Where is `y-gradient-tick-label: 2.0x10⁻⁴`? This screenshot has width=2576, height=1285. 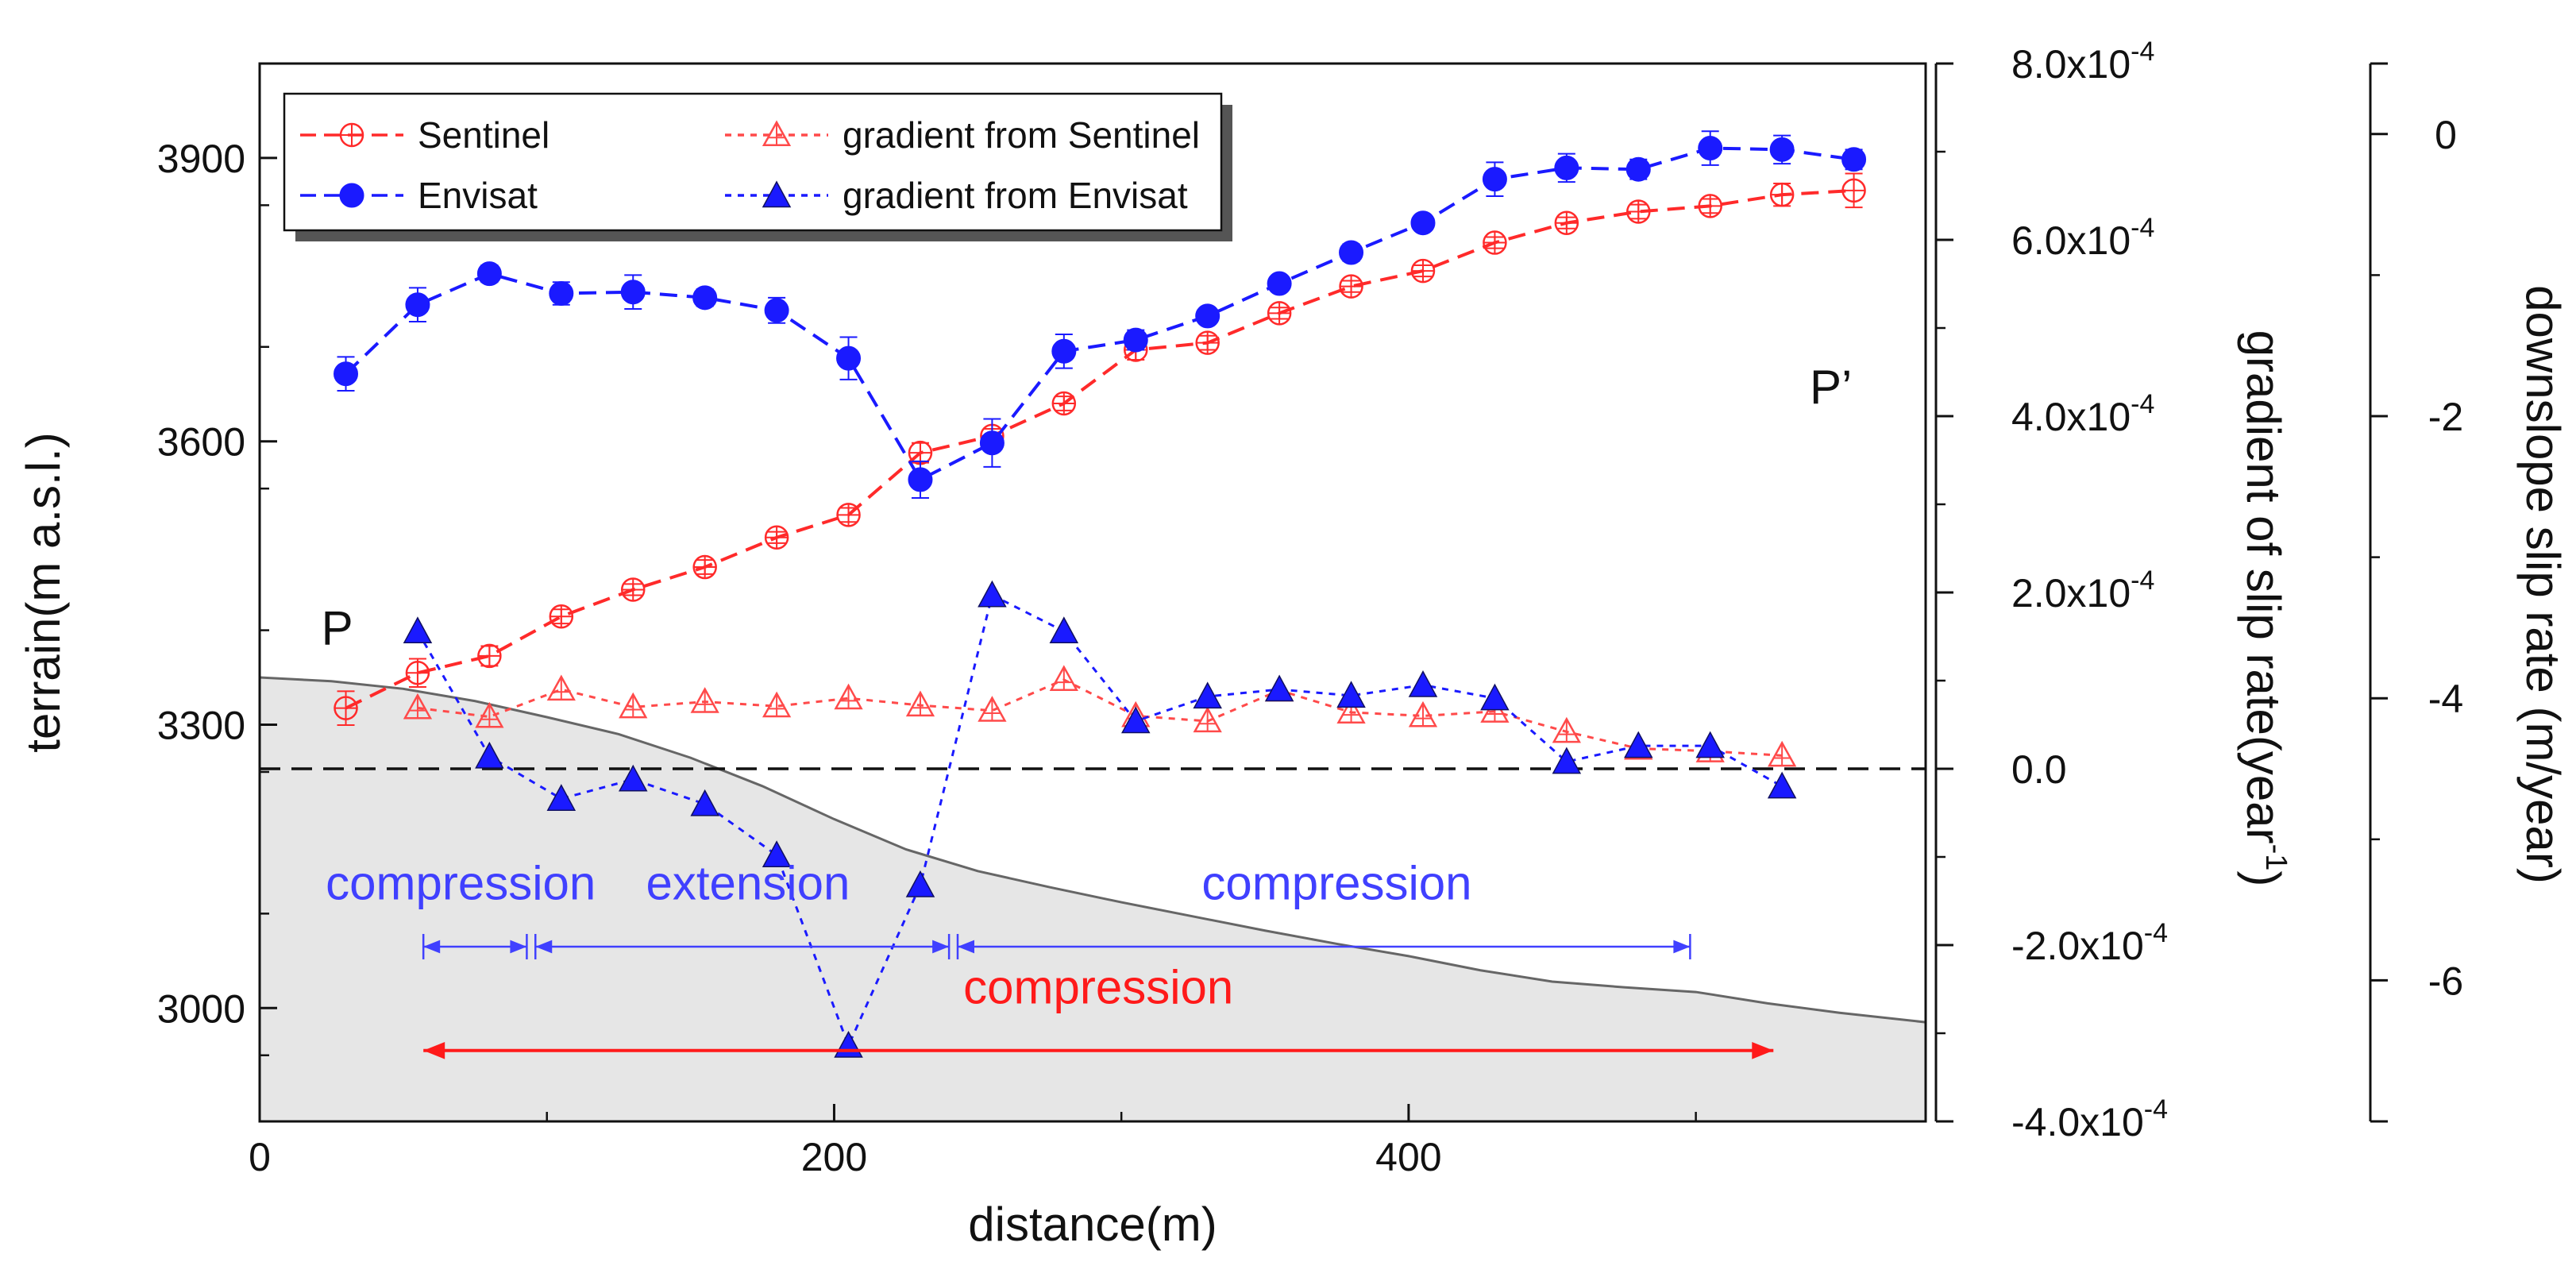 y-gradient-tick-label: 2.0x10⁻⁴ is located at coordinates (2082, 590).